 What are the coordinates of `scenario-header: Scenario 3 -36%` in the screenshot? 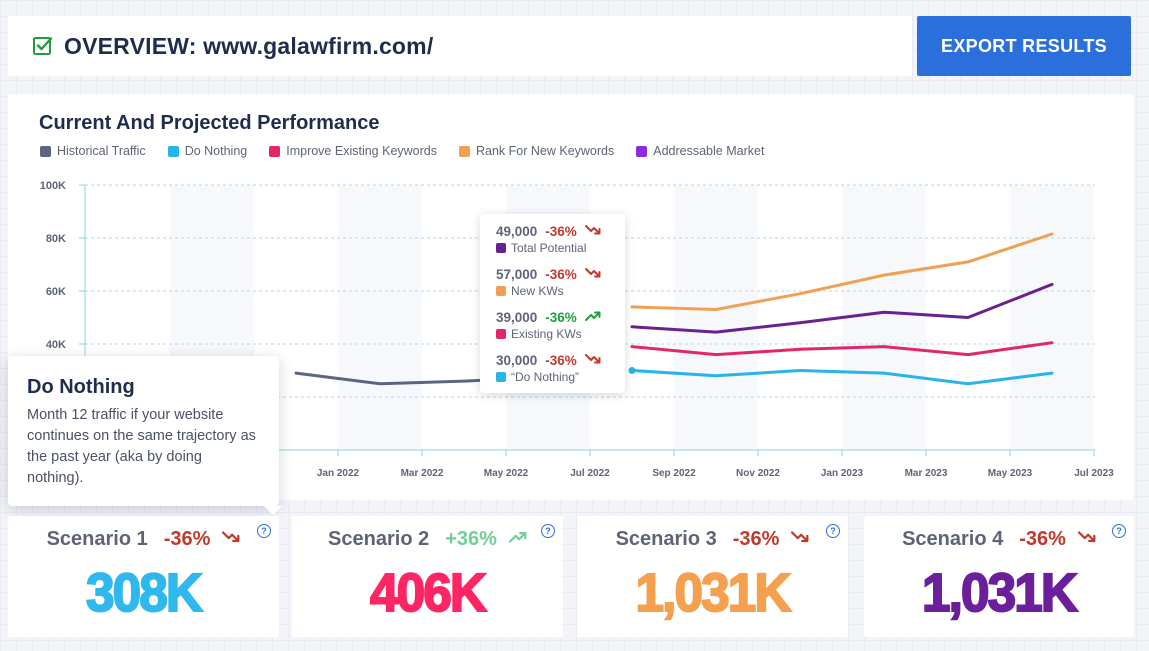 It's located at (712, 539).